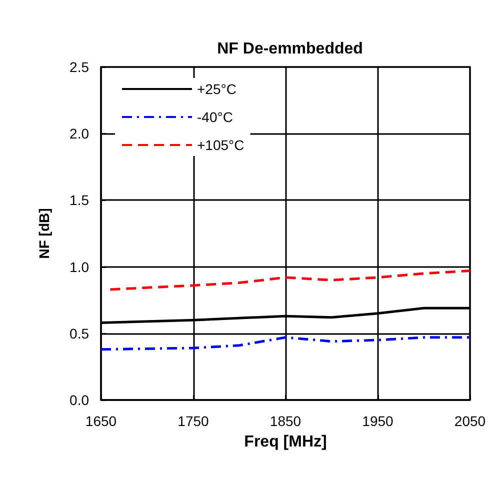 This screenshot has height=480, width=502. Describe the element at coordinates (101, 421) in the screenshot. I see `x-tick-label: 1650` at that location.